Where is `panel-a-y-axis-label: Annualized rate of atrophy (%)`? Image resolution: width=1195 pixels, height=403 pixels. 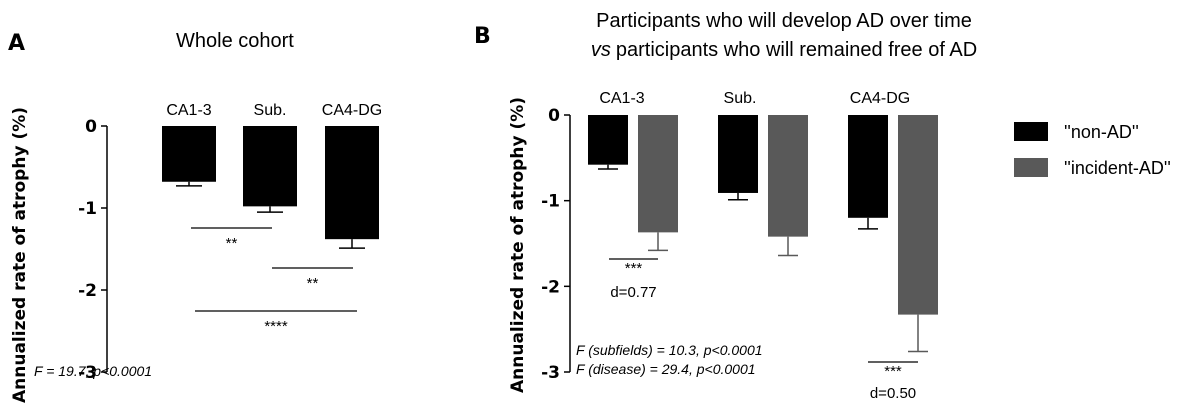
panel-a-y-axis-label: Annualized rate of atrophy (%) is located at coordinates (20, 255).